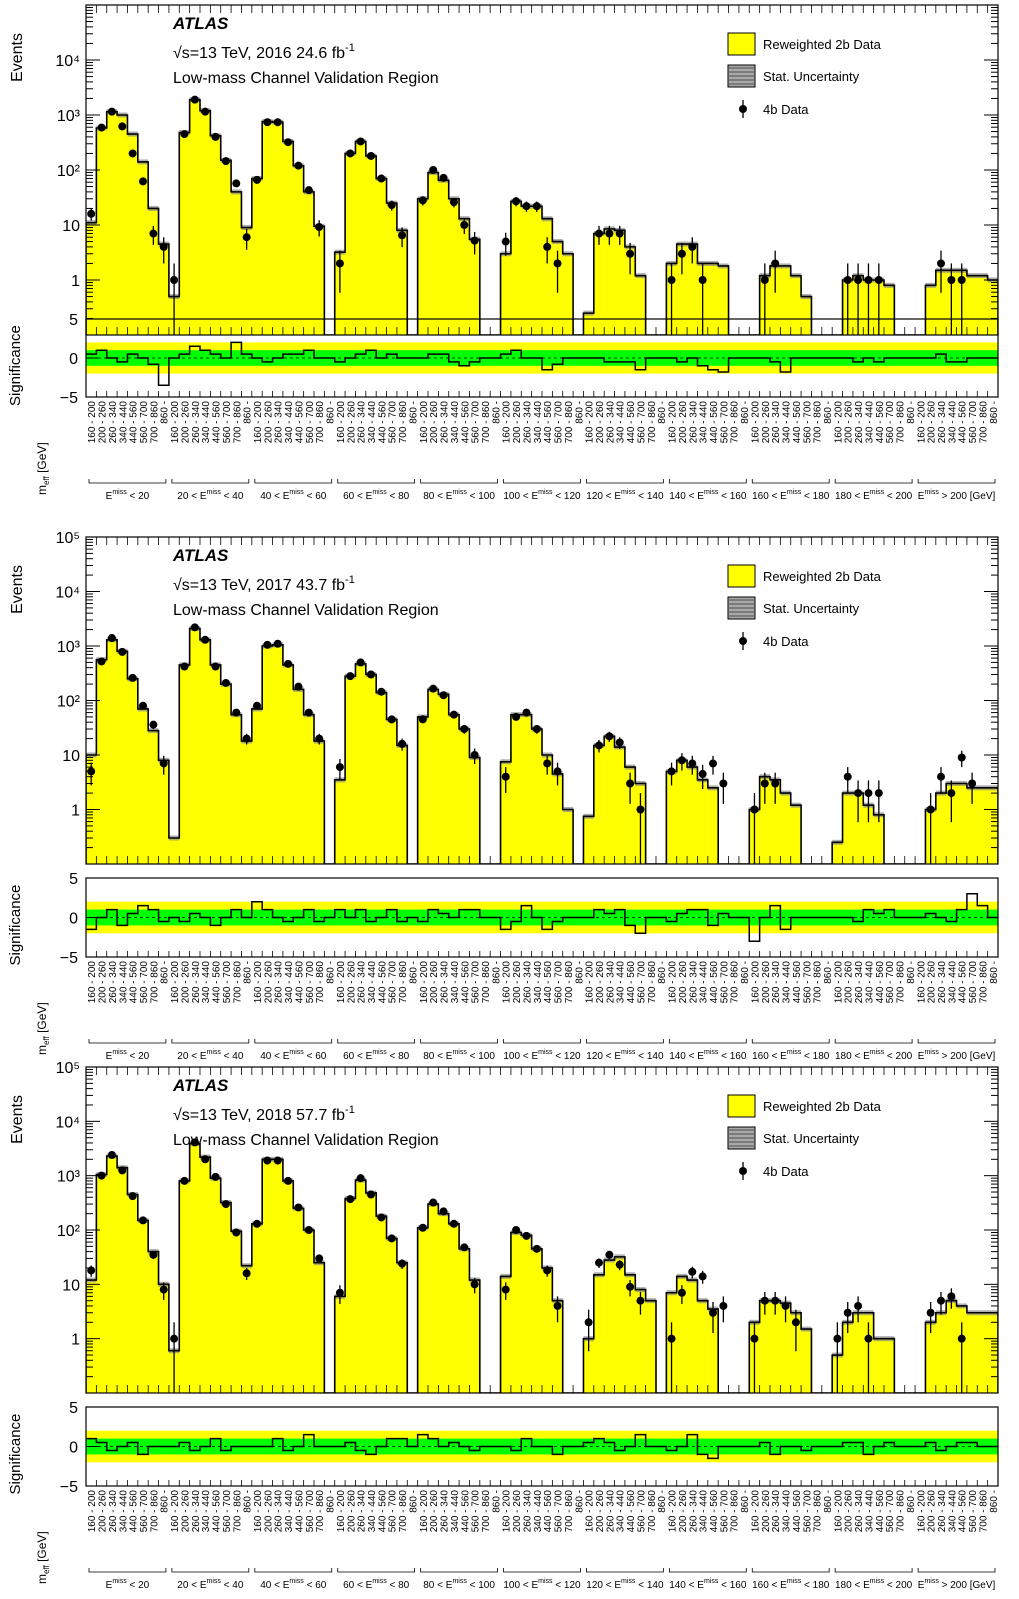 The width and height of the screenshot is (1019, 1599). I want to click on group-label: 160 < Emiss < 180, so click(791, 495).